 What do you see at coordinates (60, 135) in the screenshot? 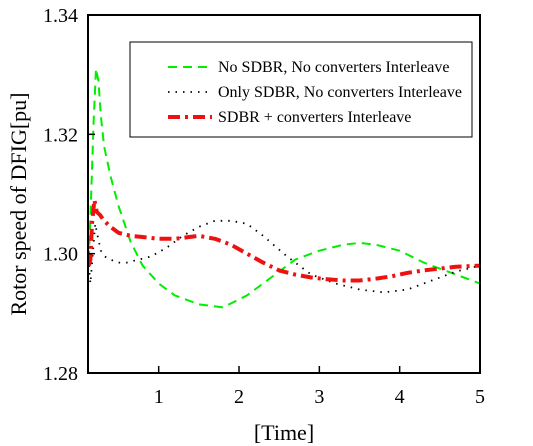
I see `y-tick-label-2: 1.32` at bounding box center [60, 135].